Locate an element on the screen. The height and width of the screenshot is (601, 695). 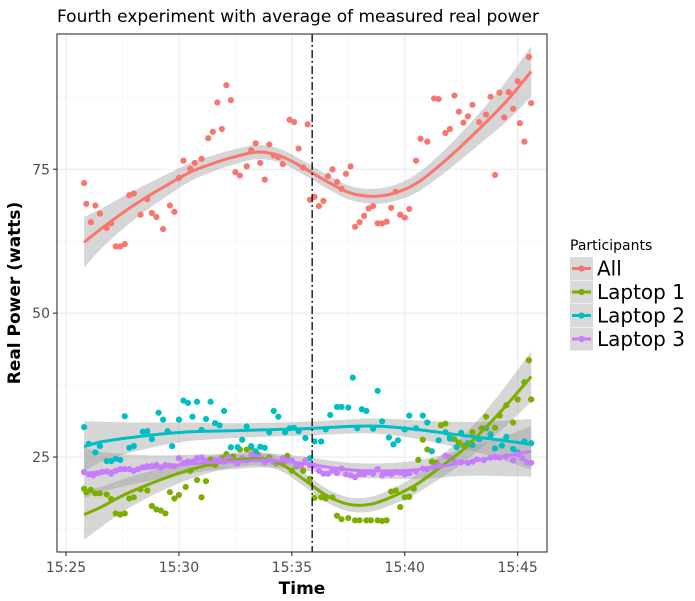
x-tick-label: 15:35 is located at coordinates (292, 568).